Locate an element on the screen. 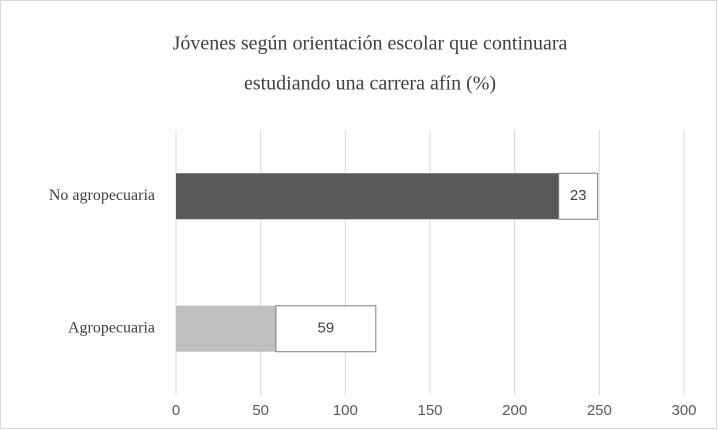  x-tick-label: 200 is located at coordinates (514, 410).